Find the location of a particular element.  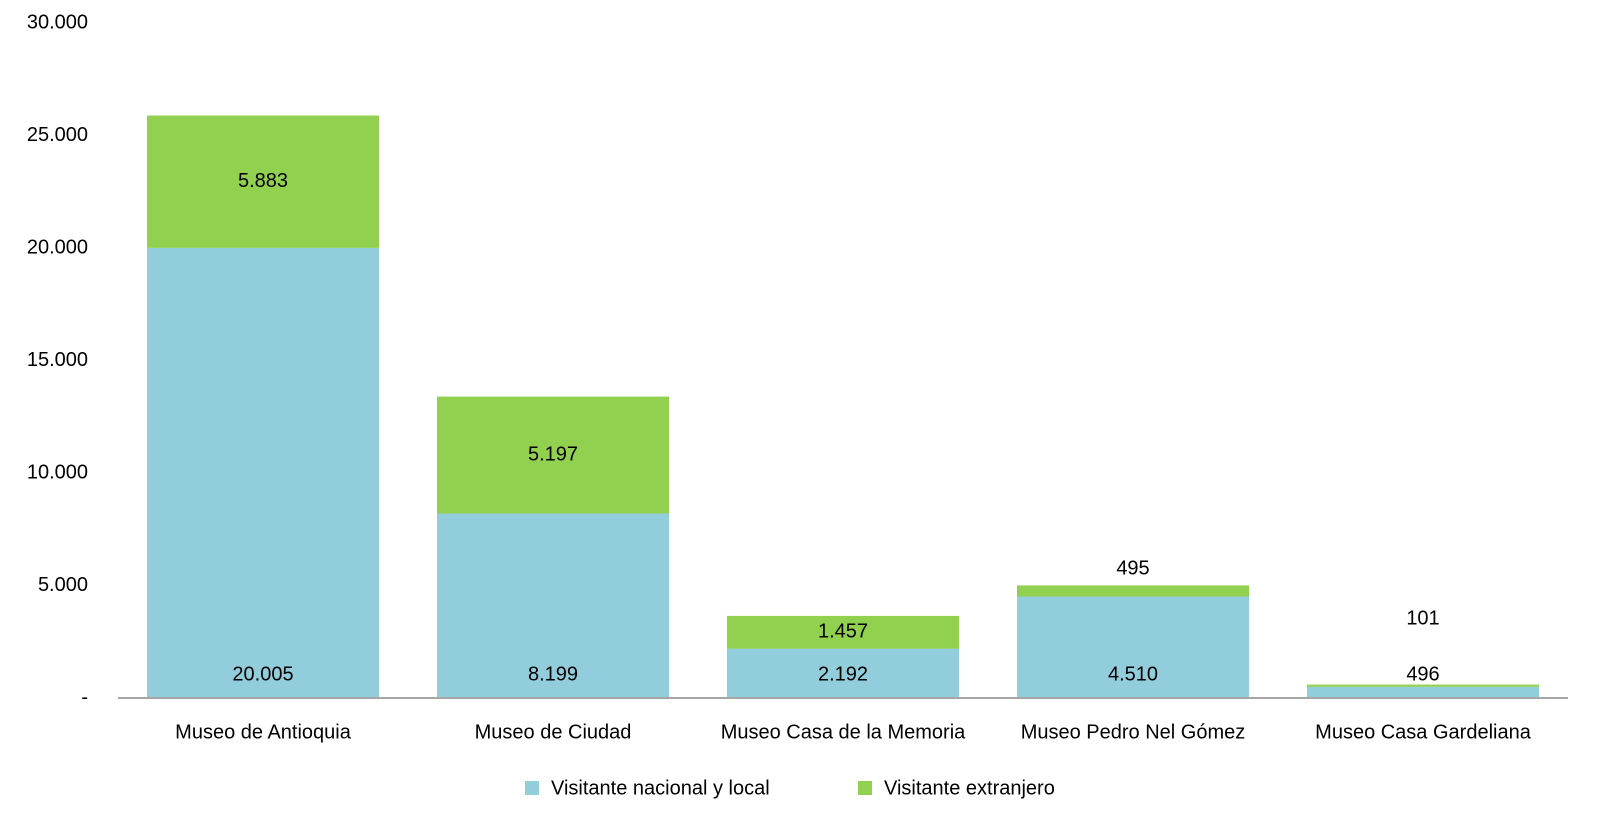

data-label: 1.457 is located at coordinates (843, 632).